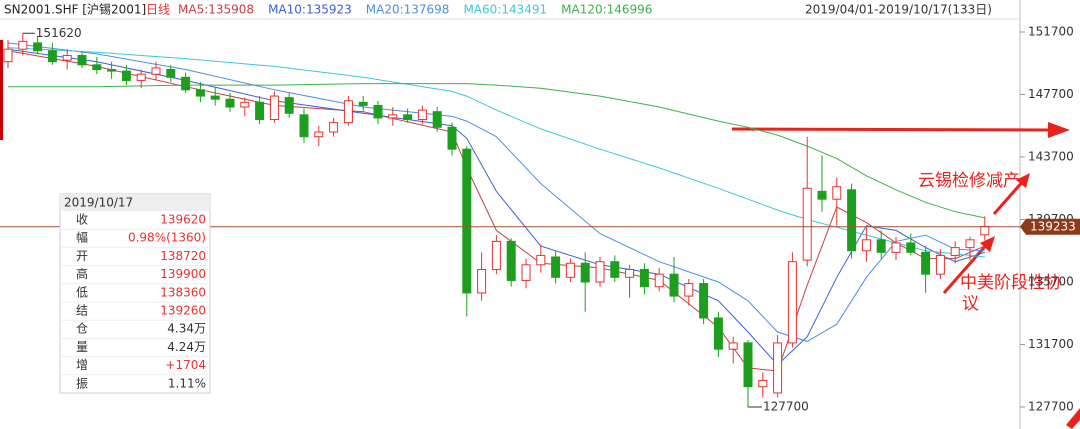  Describe the element at coordinates (183, 220) in the screenshot. I see `info-value: 139620` at that location.